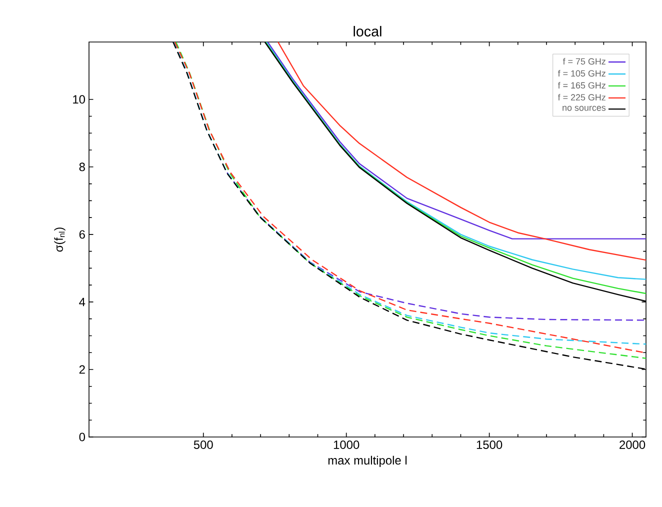 This screenshot has width=662, height=507. What do you see at coordinates (79, 99) in the screenshot?
I see `y-tick-label: 10` at bounding box center [79, 99].